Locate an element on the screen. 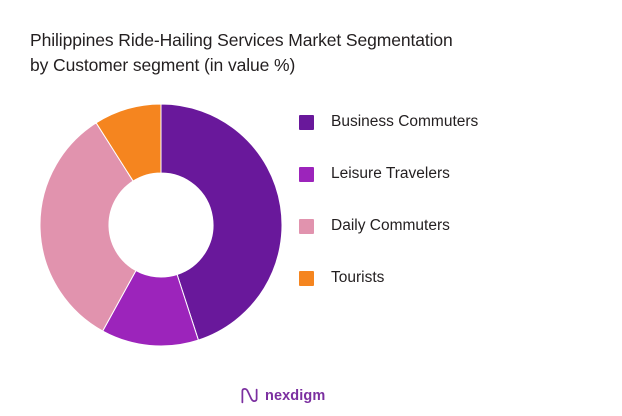 The image size is (622, 416). donut-slice-business-commuters is located at coordinates (221, 222).